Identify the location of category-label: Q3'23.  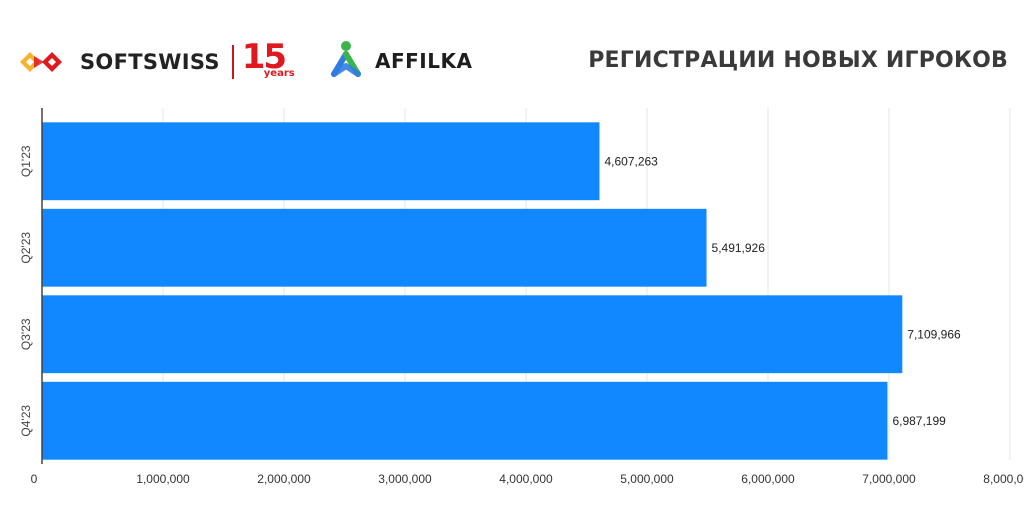
(26, 334).